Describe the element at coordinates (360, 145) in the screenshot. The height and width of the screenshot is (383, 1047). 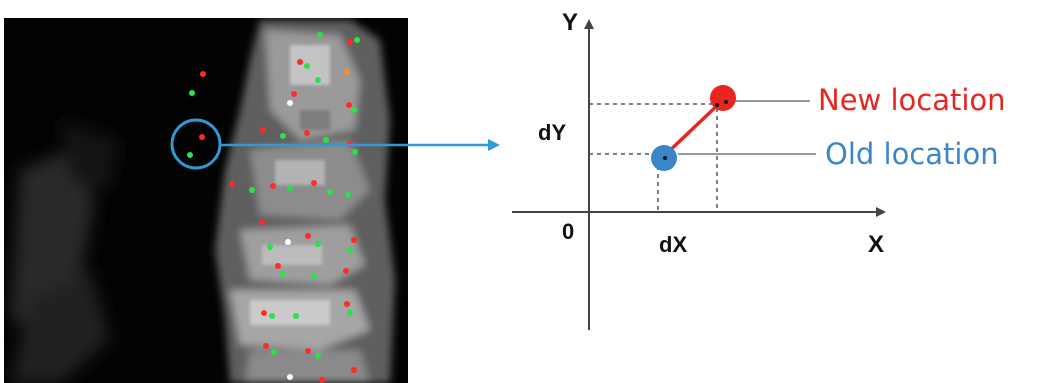
I see `callout-arrow` at that location.